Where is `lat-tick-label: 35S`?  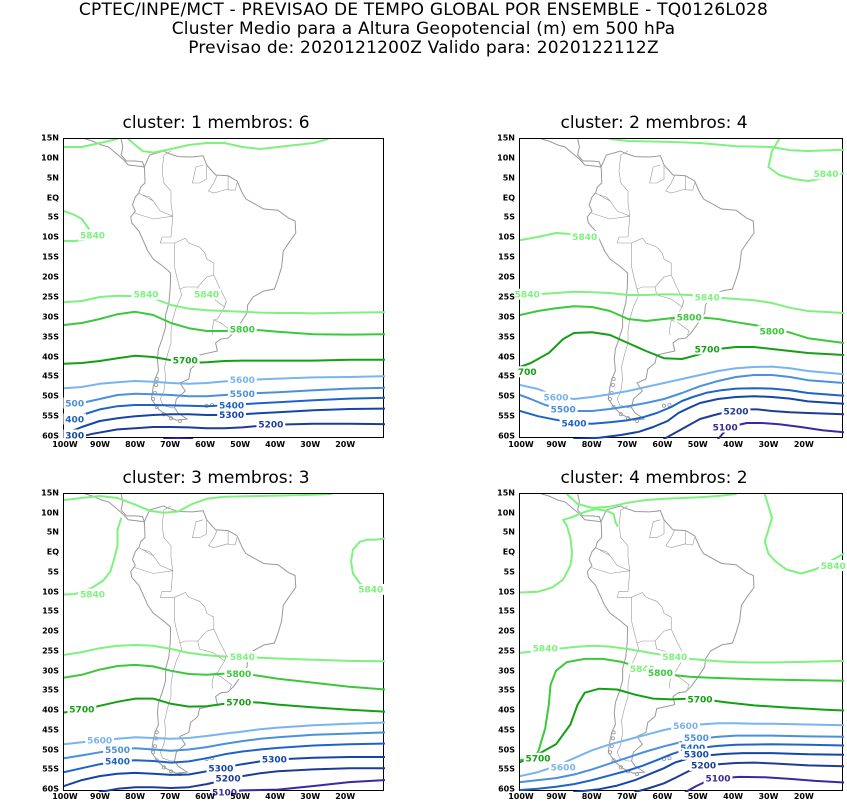 lat-tick-label: 35S is located at coordinates (50, 337).